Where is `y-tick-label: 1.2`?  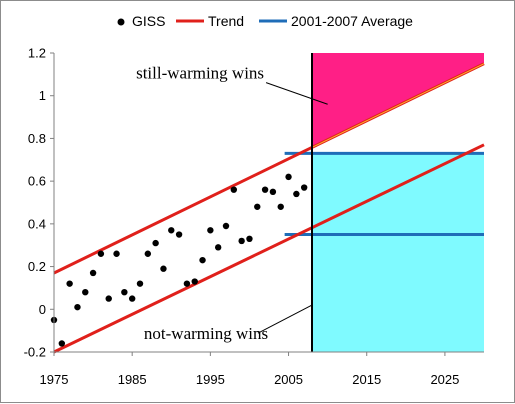
y-tick-label: 1.2 is located at coordinates (37, 53).